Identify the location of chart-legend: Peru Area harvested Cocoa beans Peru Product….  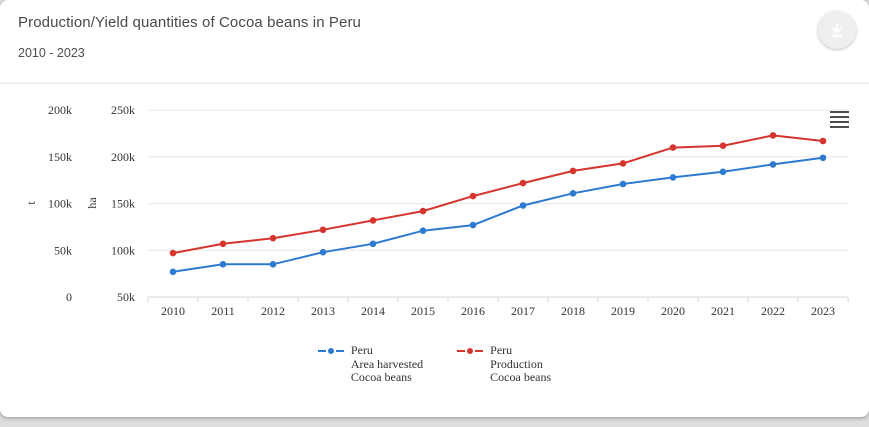
(434, 364).